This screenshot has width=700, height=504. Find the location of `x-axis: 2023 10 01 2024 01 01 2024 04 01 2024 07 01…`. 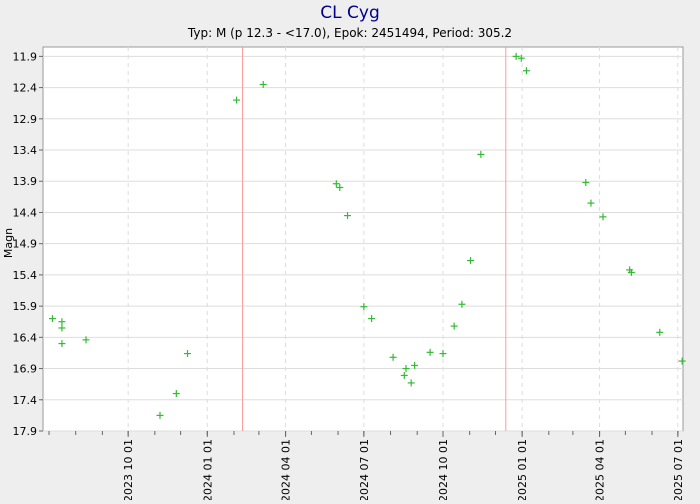

x-axis: 2023 10 01 2024 01 01 2024 04 01 2024 07 01… is located at coordinates (366, 466).